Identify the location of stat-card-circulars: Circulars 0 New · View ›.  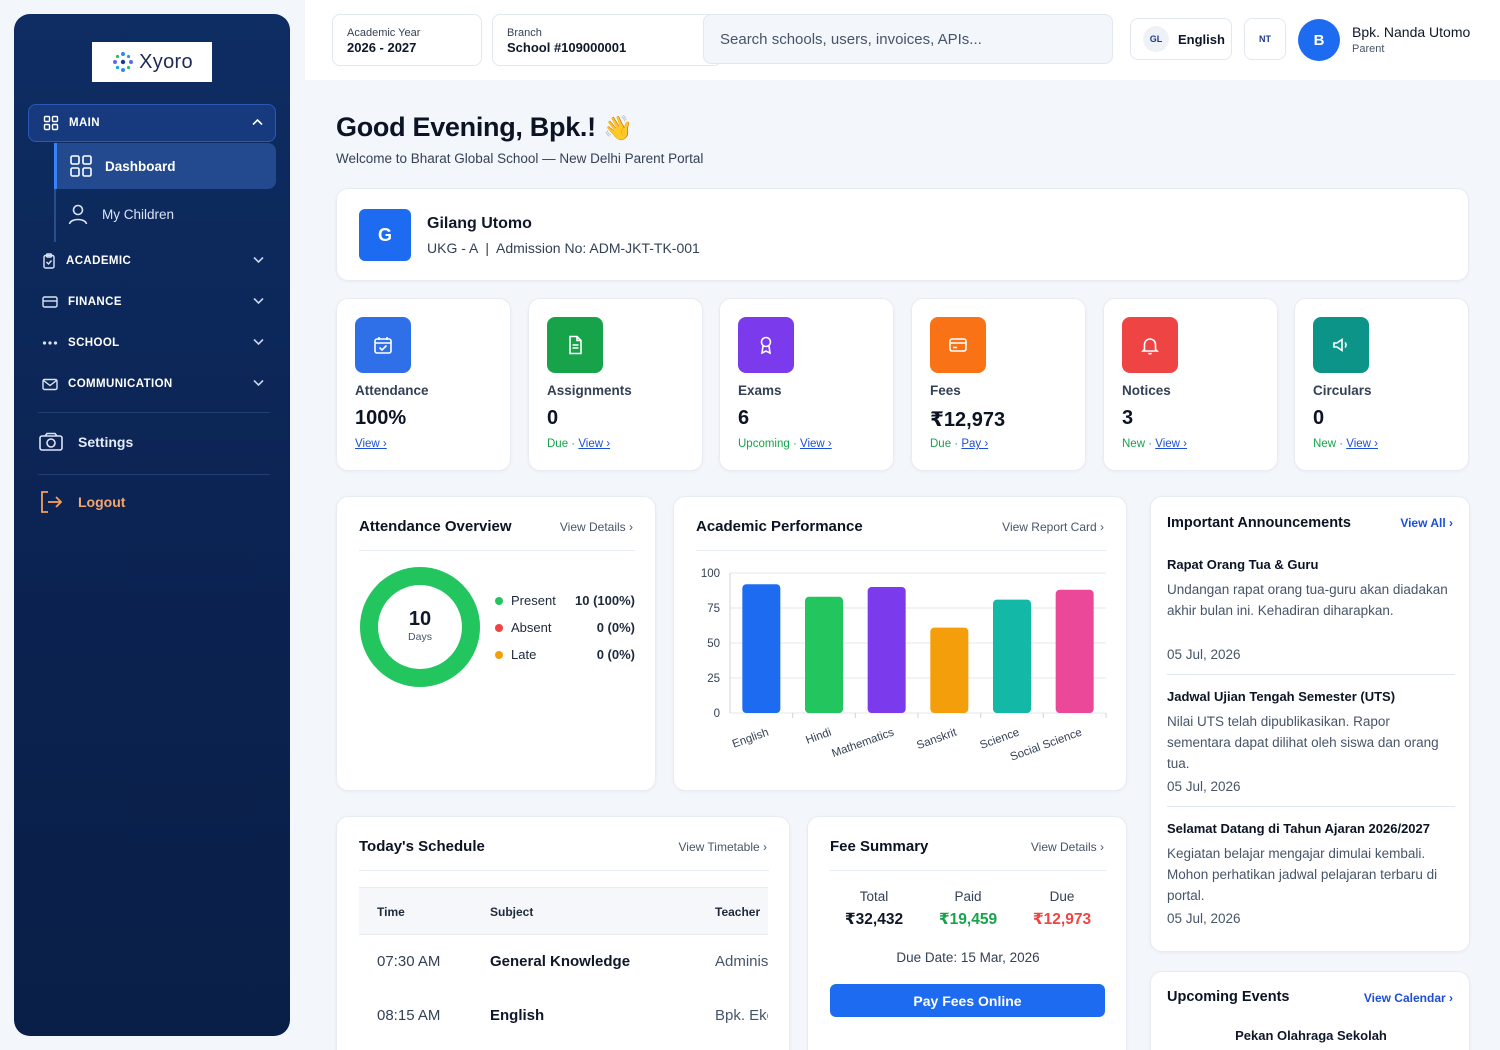
(1381, 384).